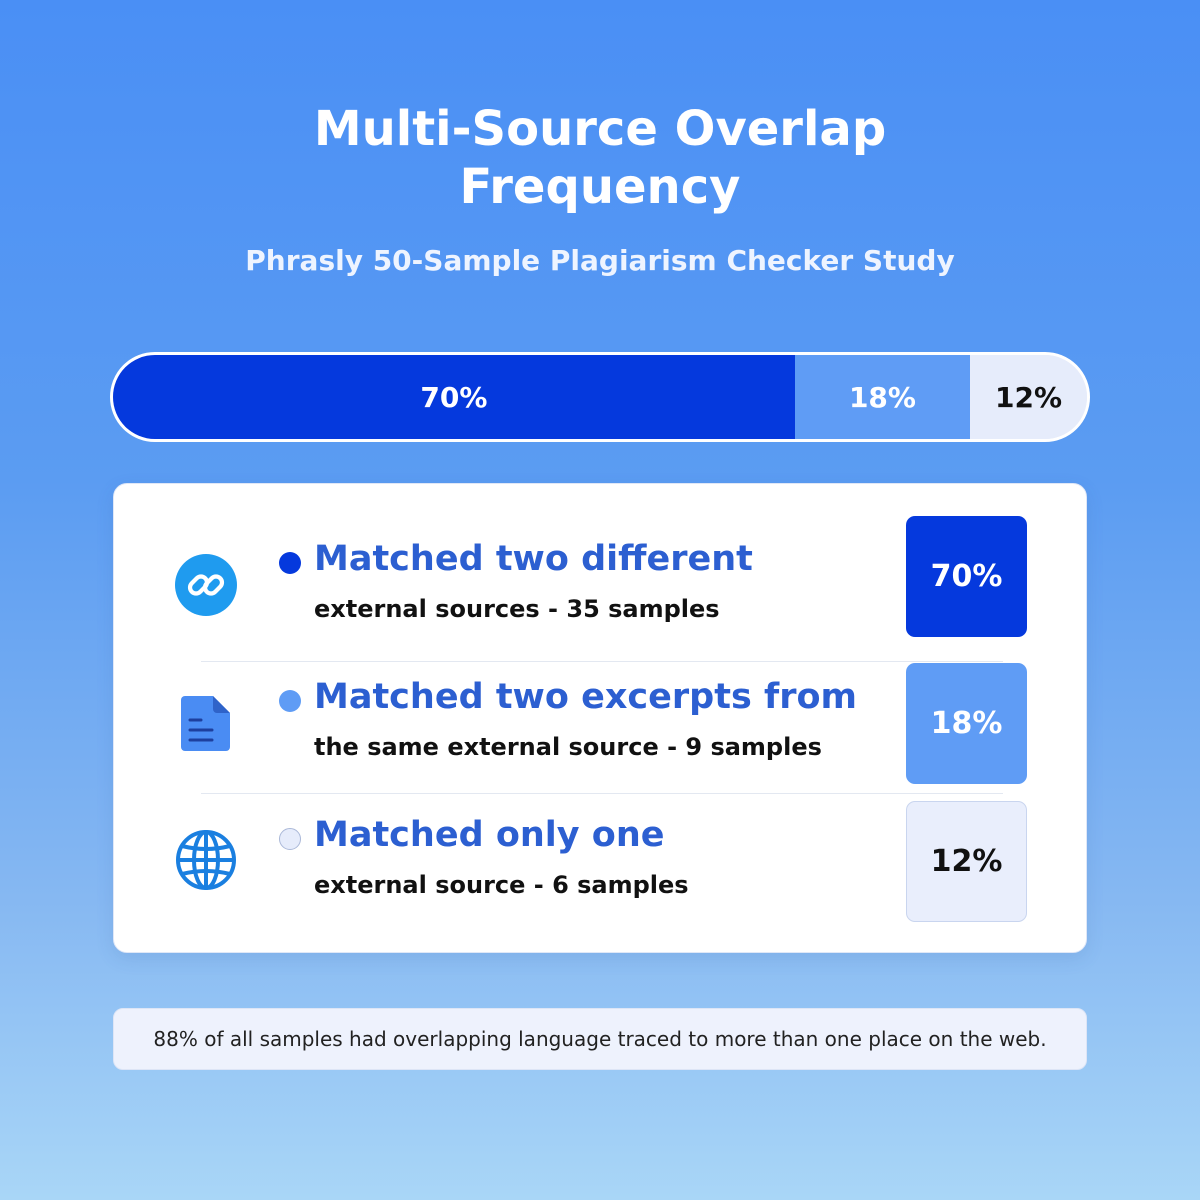 The width and height of the screenshot is (1200, 1200). What do you see at coordinates (600, 187) in the screenshot?
I see `chart-title-line-2: Frequency` at bounding box center [600, 187].